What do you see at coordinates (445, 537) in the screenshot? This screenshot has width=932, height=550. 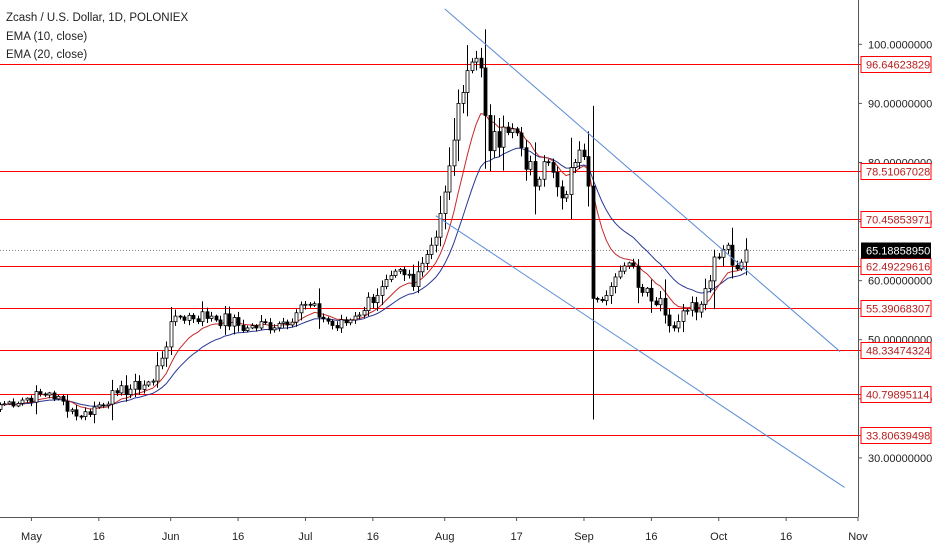 I see `x-tick-label: Aug` at bounding box center [445, 537].